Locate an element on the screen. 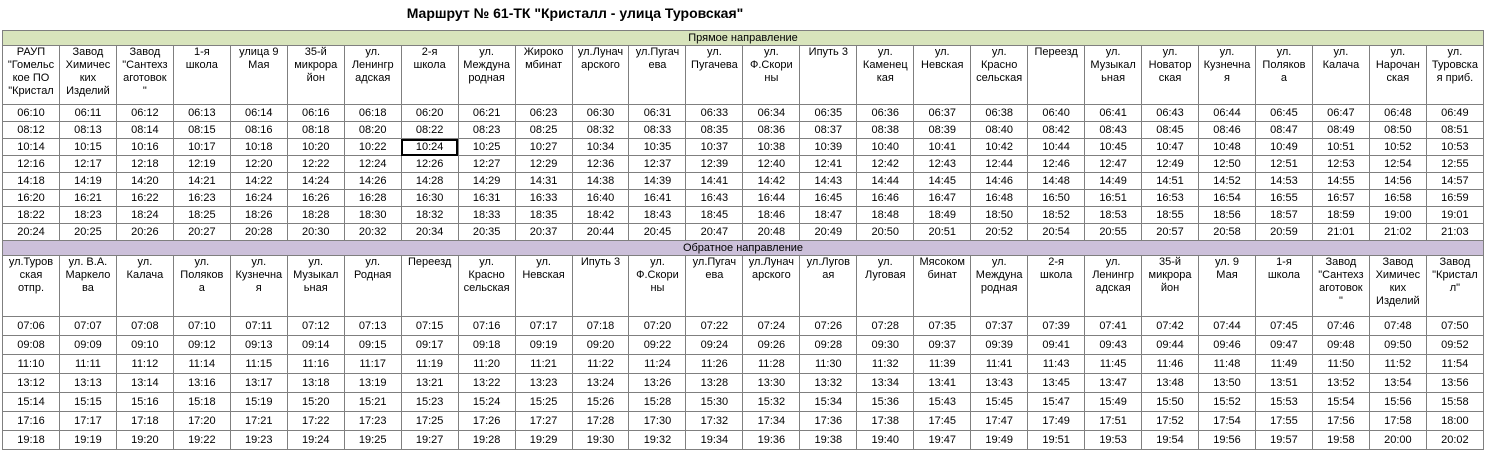 The height and width of the screenshot is (462, 1488). time-cell: 12:16 is located at coordinates (31, 164).